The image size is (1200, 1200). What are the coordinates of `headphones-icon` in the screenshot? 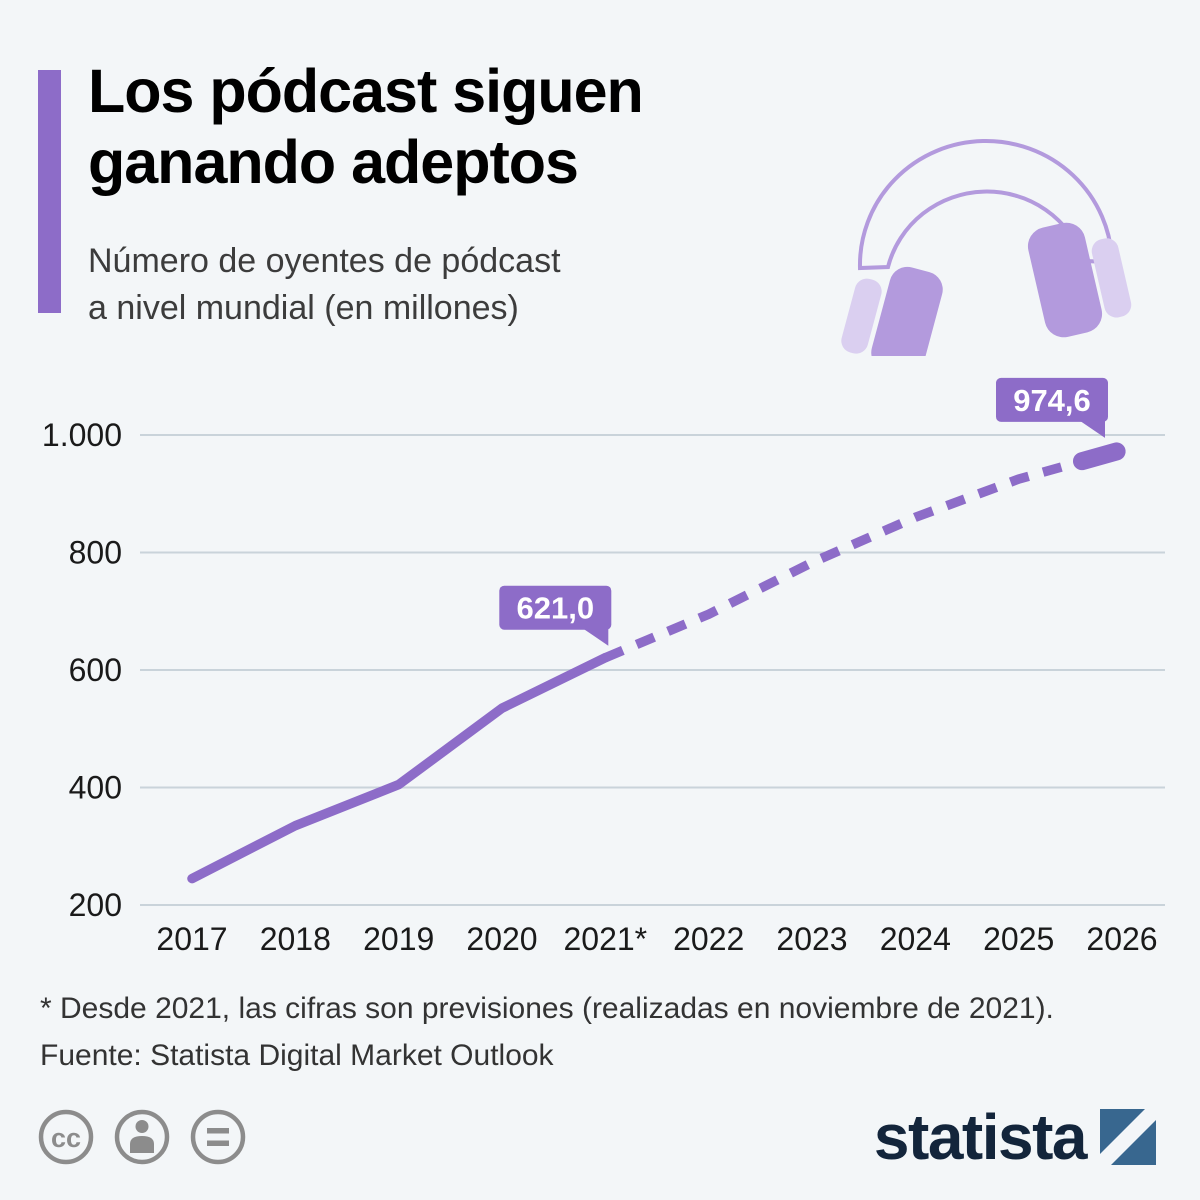 It's located at (986, 247).